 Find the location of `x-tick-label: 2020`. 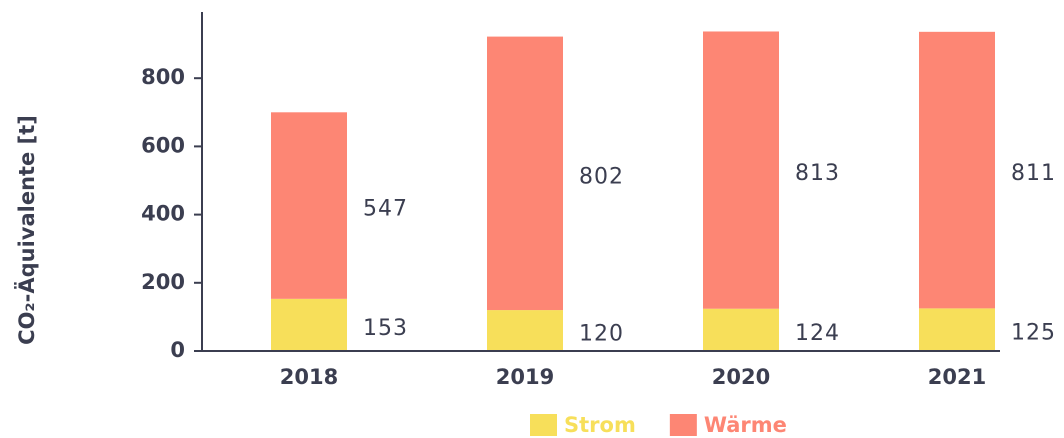

x-tick-label: 2020 is located at coordinates (741, 377).